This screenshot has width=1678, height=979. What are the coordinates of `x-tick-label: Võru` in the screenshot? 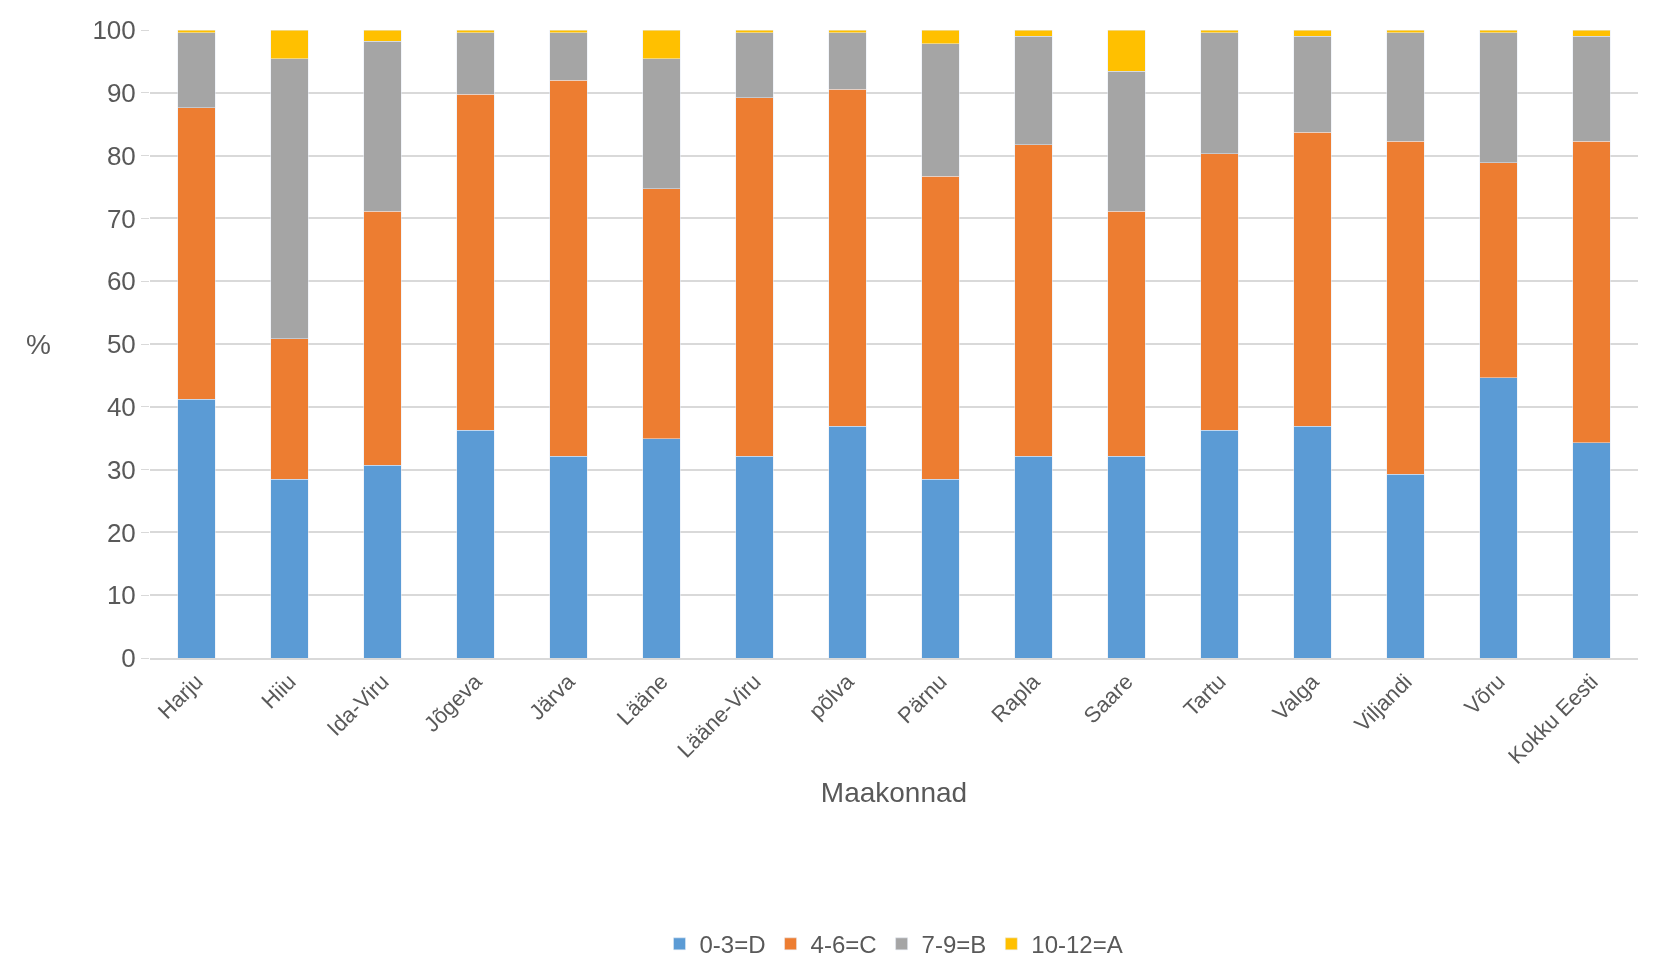 It's located at (1484, 694).